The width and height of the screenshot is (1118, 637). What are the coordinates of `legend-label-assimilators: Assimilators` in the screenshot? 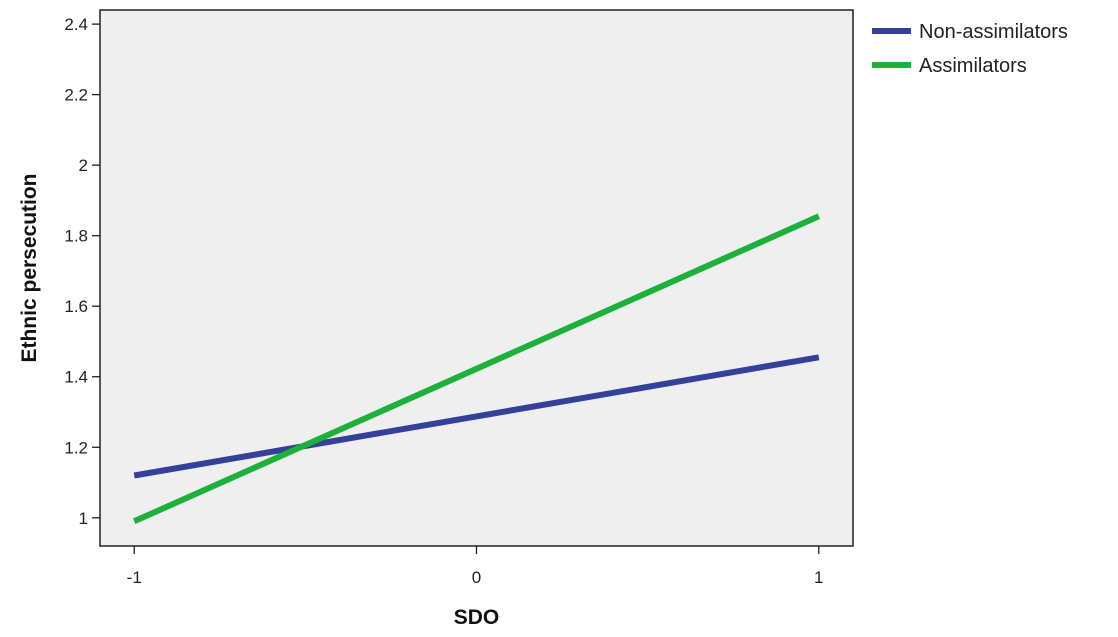 It's located at (973, 66).